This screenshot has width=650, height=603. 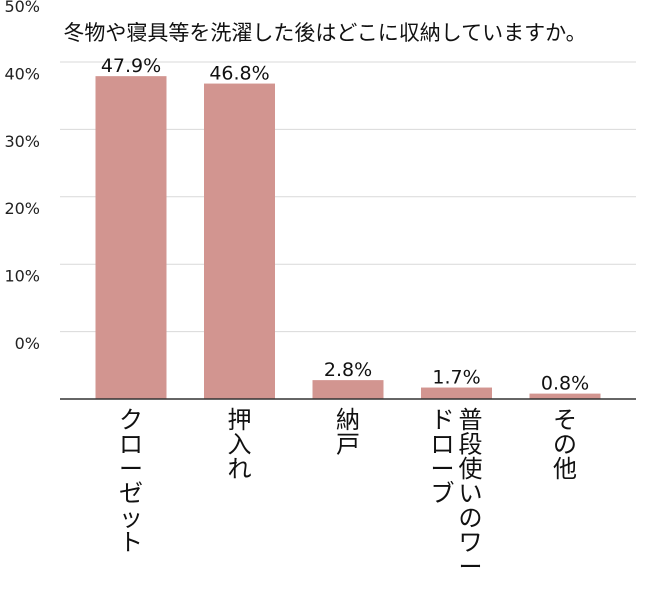 What do you see at coordinates (239, 74) in the screenshot?
I see `data-label: 46.8%` at bounding box center [239, 74].